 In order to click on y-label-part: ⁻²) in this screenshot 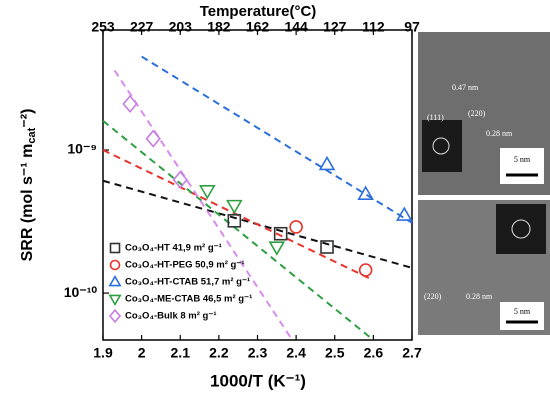, I will do `click(27, 118)`.